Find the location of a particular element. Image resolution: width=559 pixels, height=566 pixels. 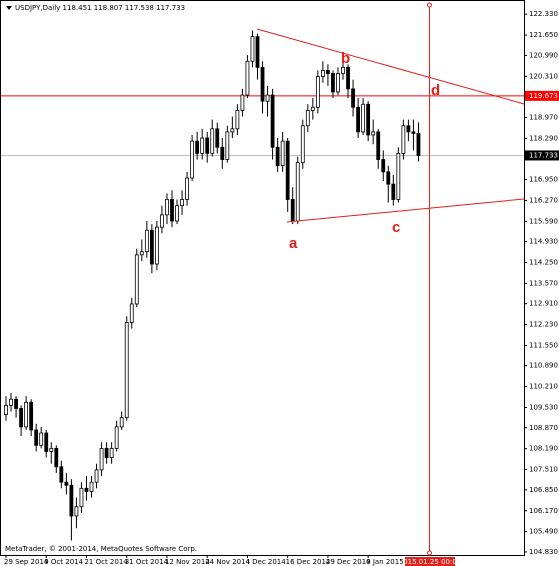

x-tick-label: 4 Dec 2014 is located at coordinates (265, 562).